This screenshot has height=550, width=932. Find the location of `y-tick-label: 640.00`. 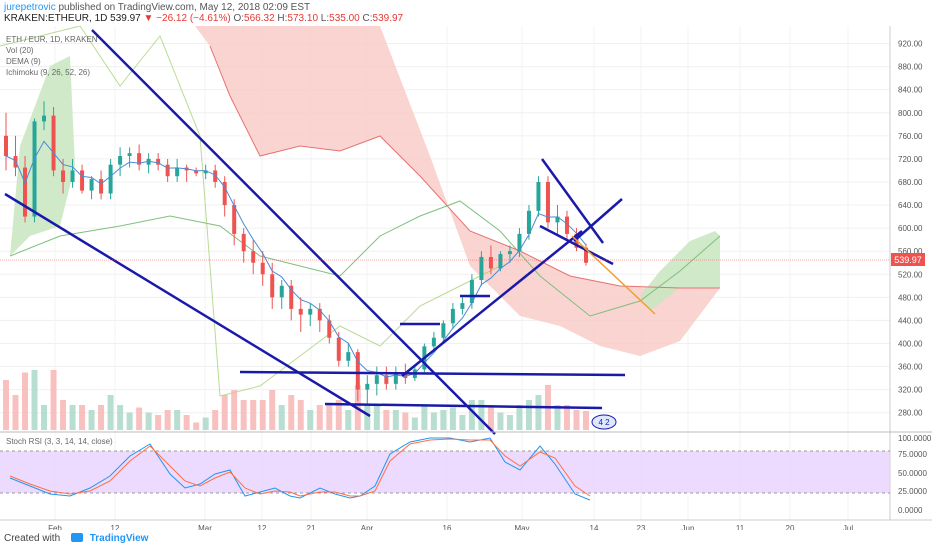

y-tick-label: 640.00 is located at coordinates (910, 205).